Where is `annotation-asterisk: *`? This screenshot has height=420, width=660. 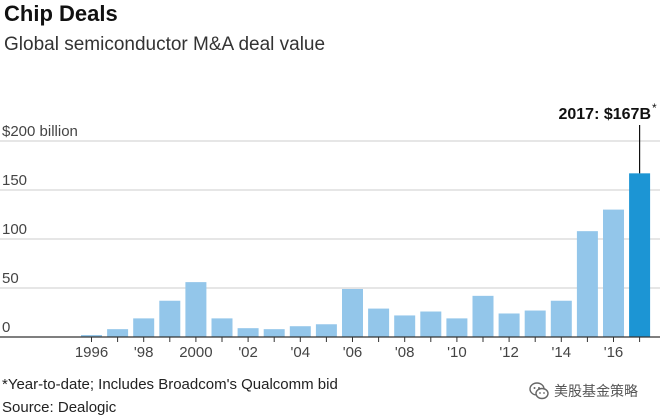 annotation-asterisk: * is located at coordinates (654, 108).